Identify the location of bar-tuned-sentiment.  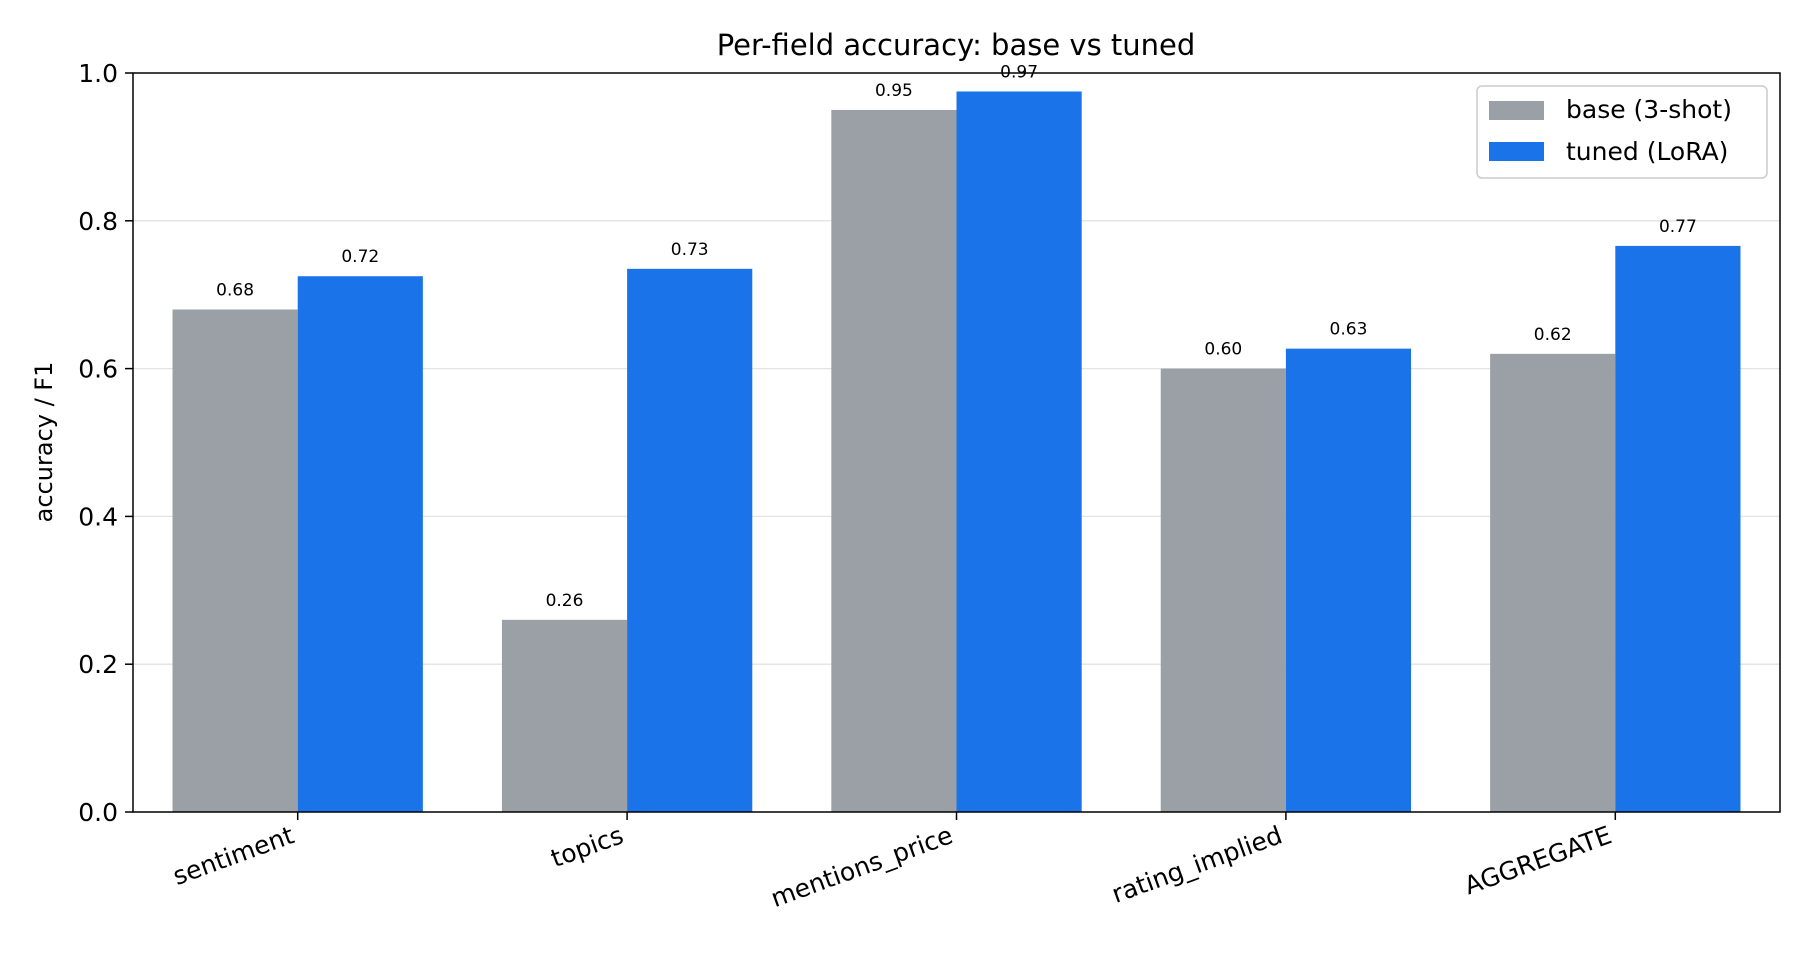
(360, 544).